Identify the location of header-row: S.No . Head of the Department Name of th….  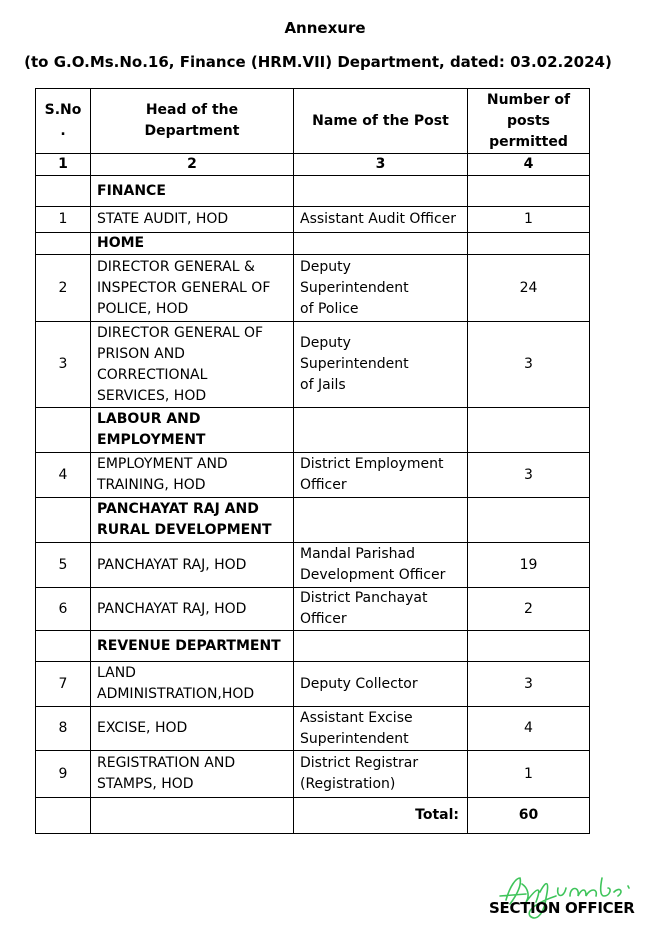
(312, 121).